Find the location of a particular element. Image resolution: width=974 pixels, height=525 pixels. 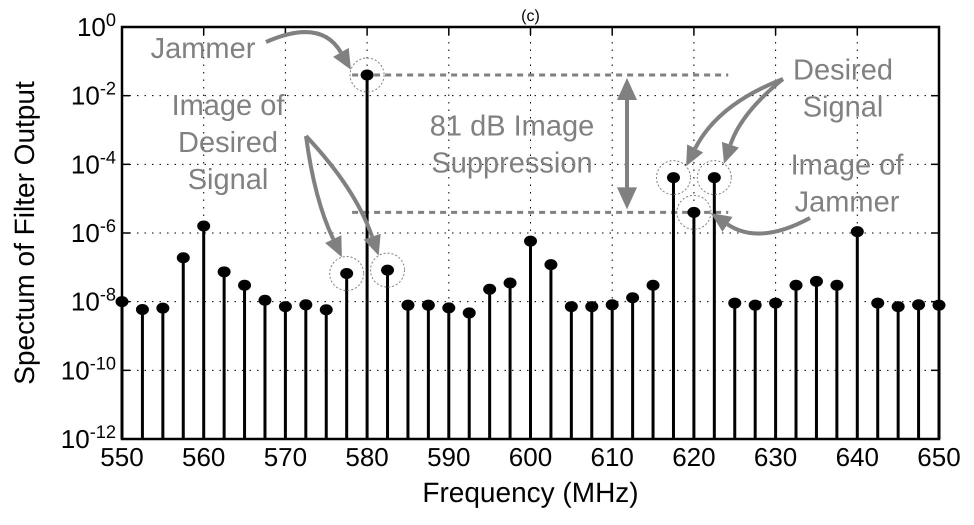

x-tick-label: 620 is located at coordinates (694, 457).